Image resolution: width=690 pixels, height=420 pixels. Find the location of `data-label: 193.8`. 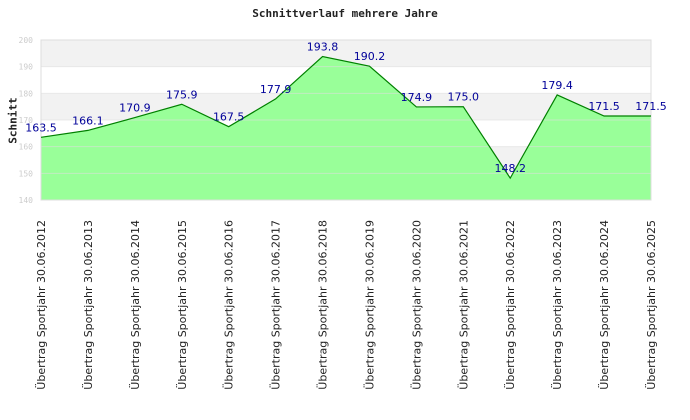

data-label: 193.8 is located at coordinates (323, 47).